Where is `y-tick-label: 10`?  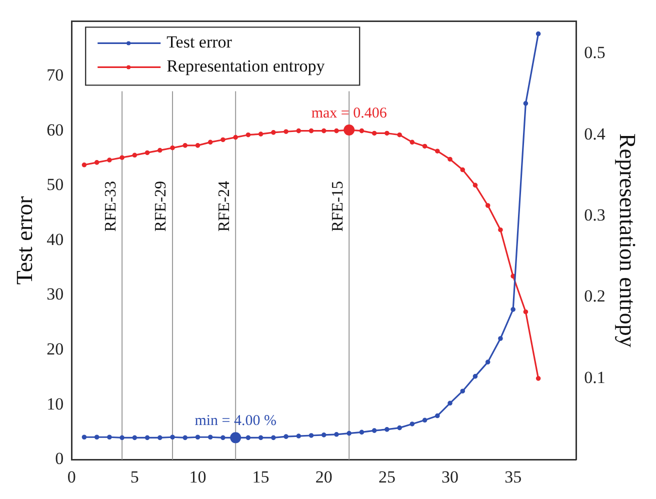 y-tick-label: 10 is located at coordinates (55, 404).